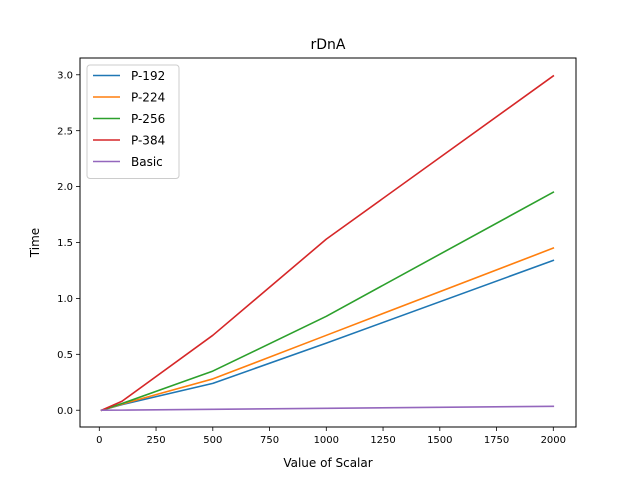  Describe the element at coordinates (382, 440) in the screenshot. I see `x-tick-label: 1250` at that location.